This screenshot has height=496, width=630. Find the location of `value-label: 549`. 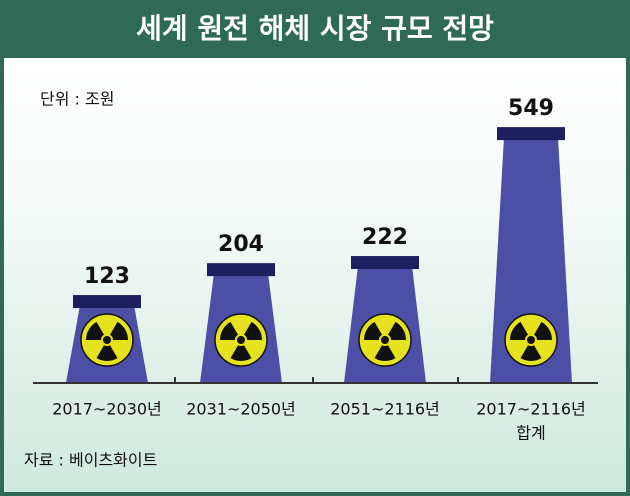

value-label: 549 is located at coordinates (531, 108).